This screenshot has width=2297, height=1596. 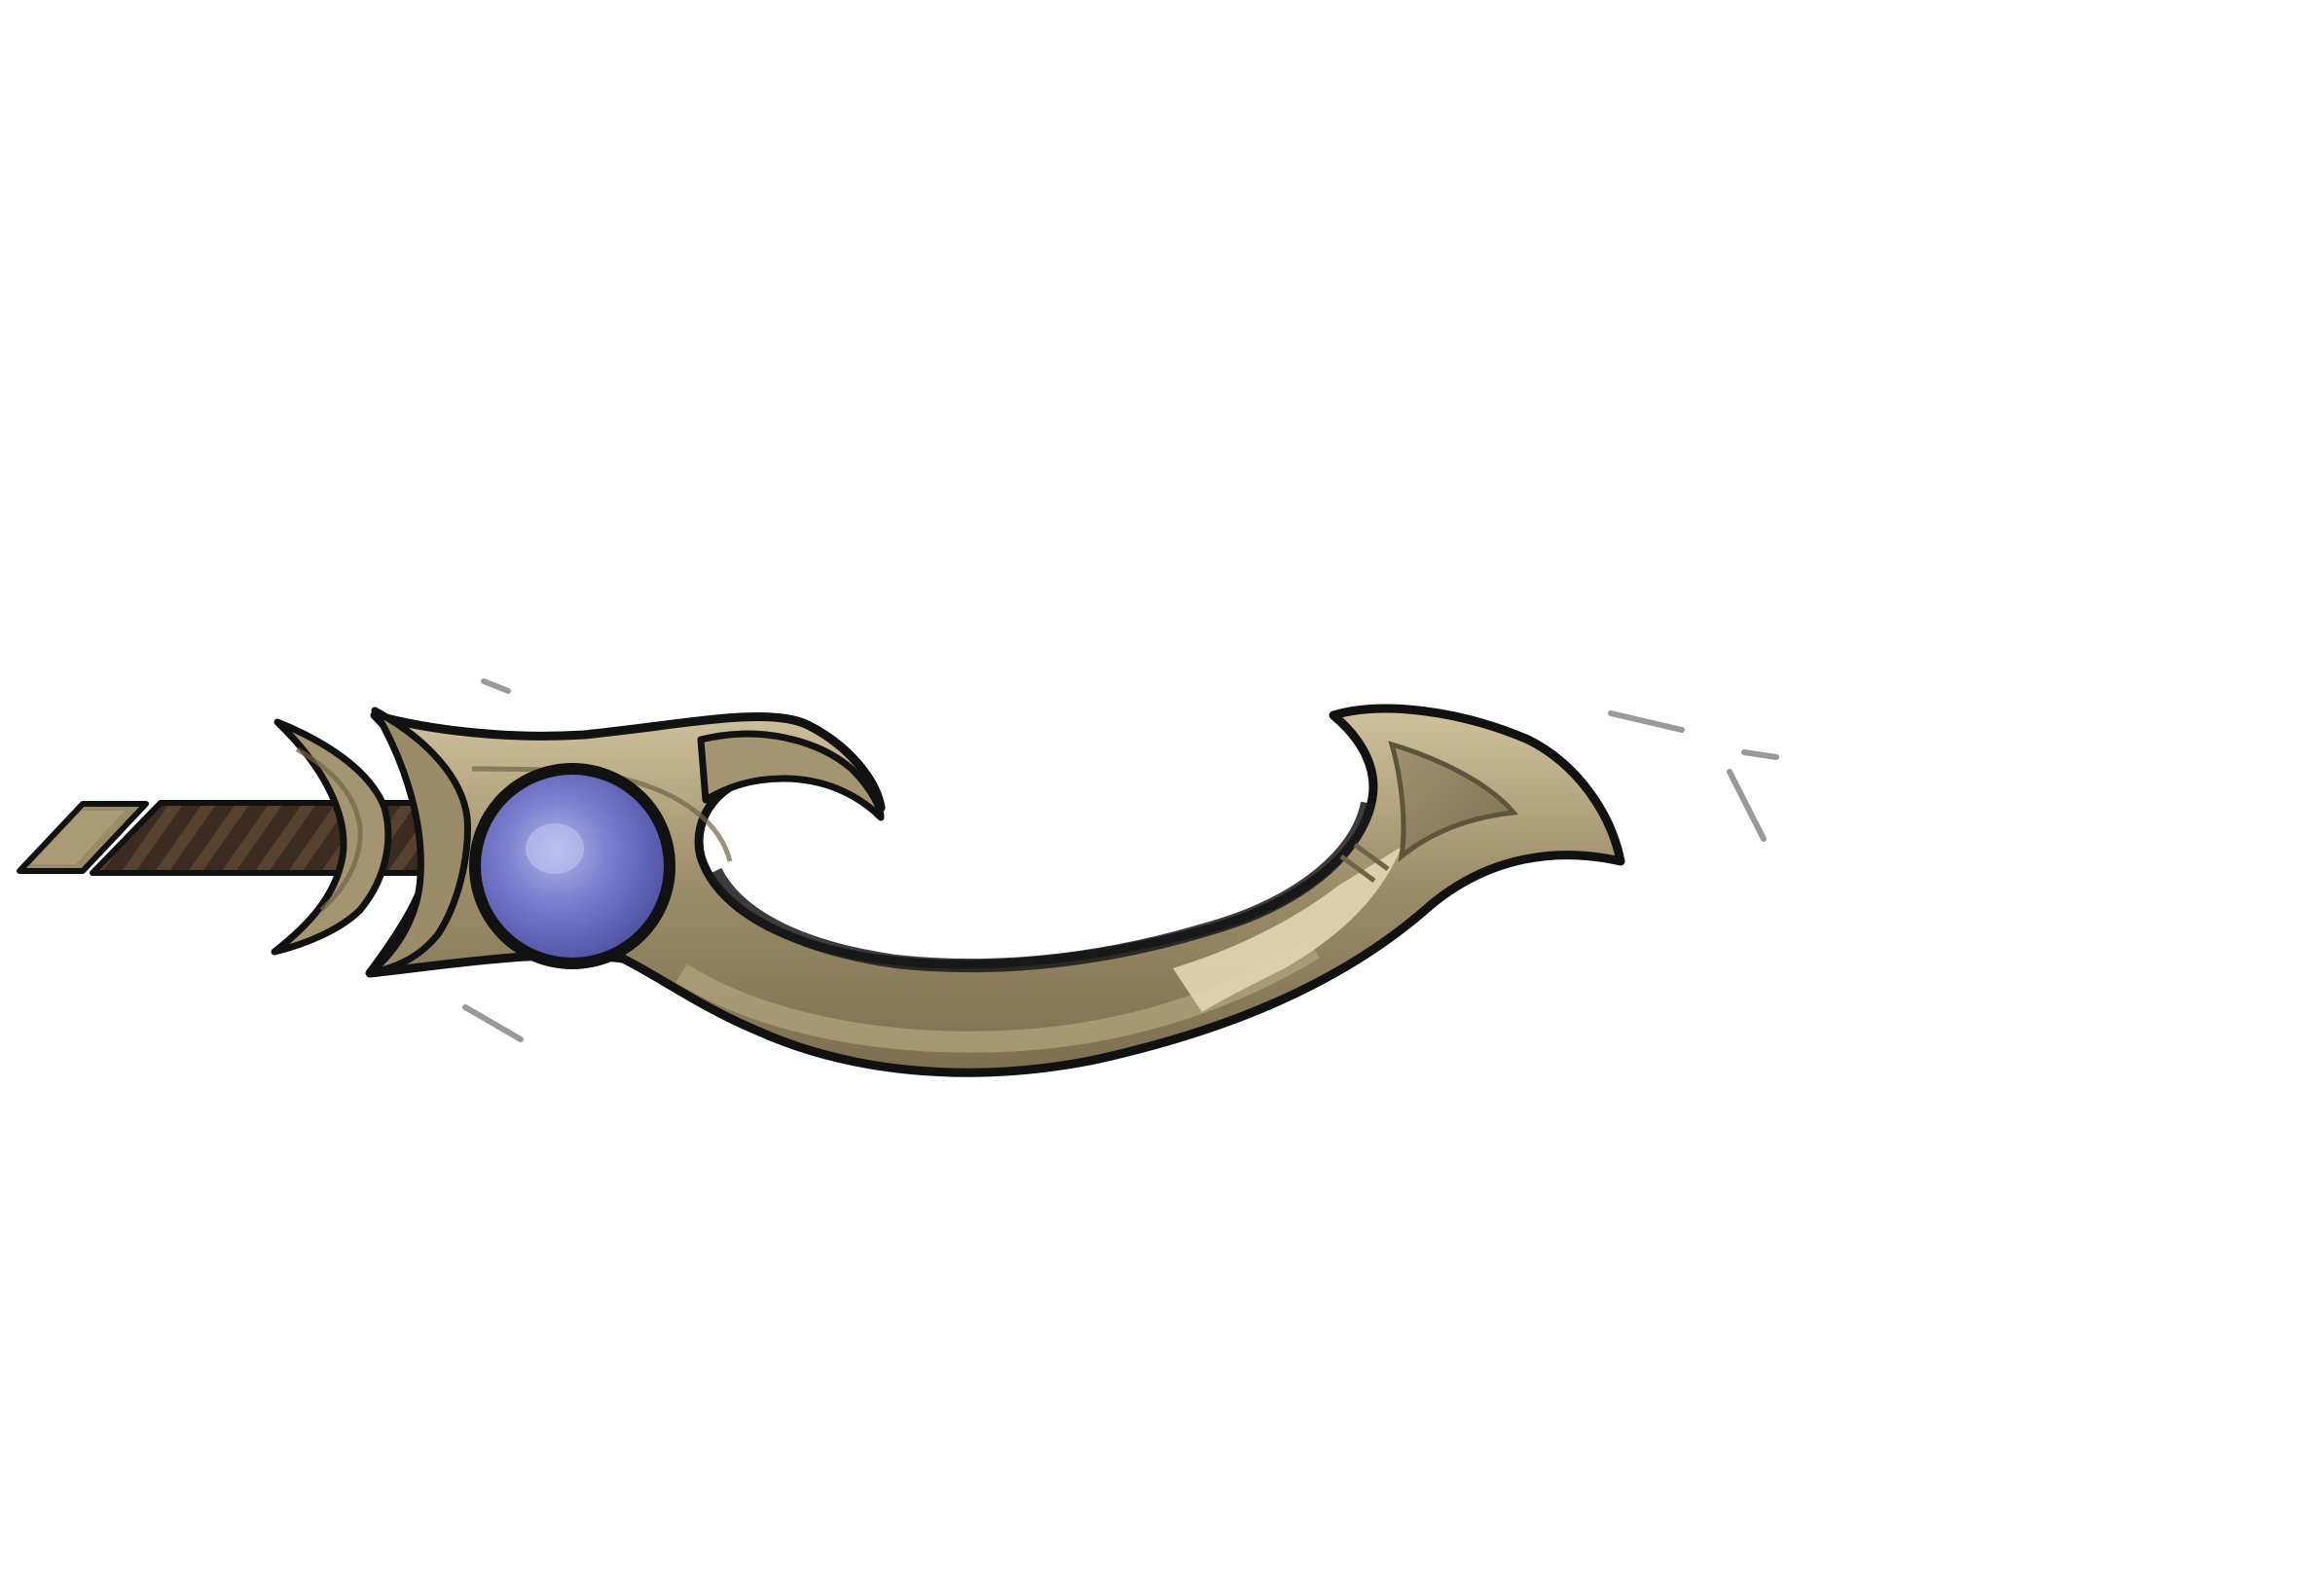 I want to click on motion-lines-icon, so click(x=1120, y=860).